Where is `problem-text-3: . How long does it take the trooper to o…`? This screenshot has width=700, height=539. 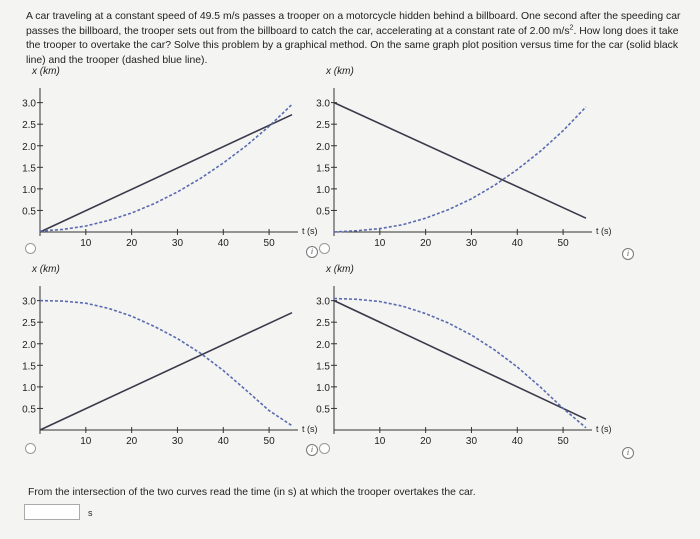
problem-text-3: . How long does it take the trooper to o… is located at coordinates (352, 45).